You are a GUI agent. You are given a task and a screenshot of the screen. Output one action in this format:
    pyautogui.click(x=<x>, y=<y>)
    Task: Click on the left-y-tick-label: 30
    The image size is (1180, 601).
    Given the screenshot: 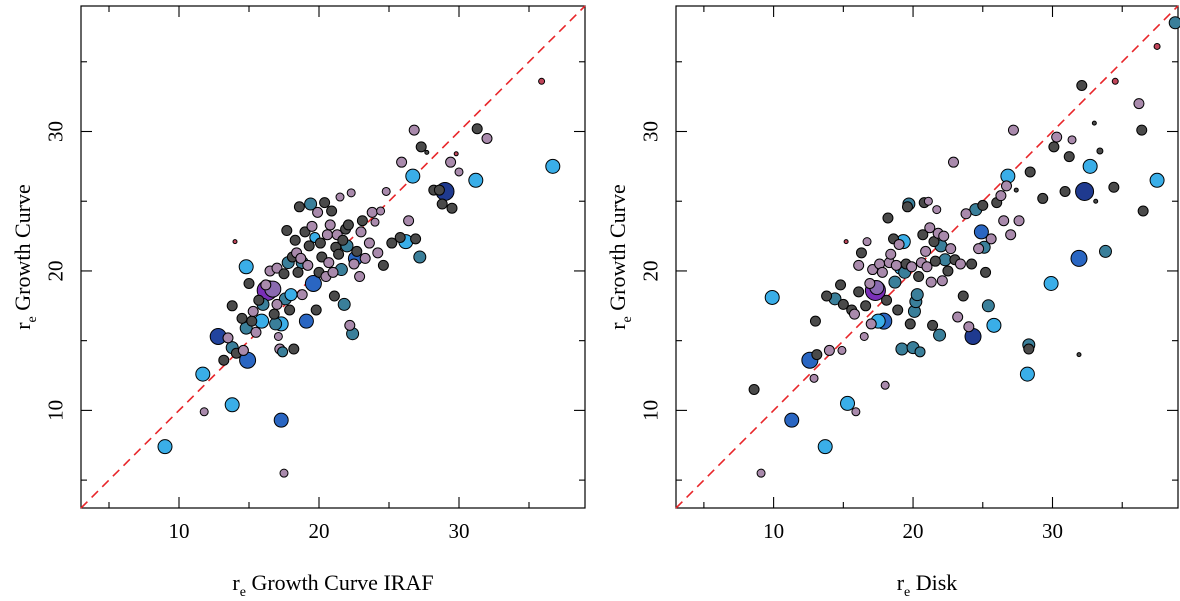 What is the action you would take?
    pyautogui.click(x=55, y=131)
    